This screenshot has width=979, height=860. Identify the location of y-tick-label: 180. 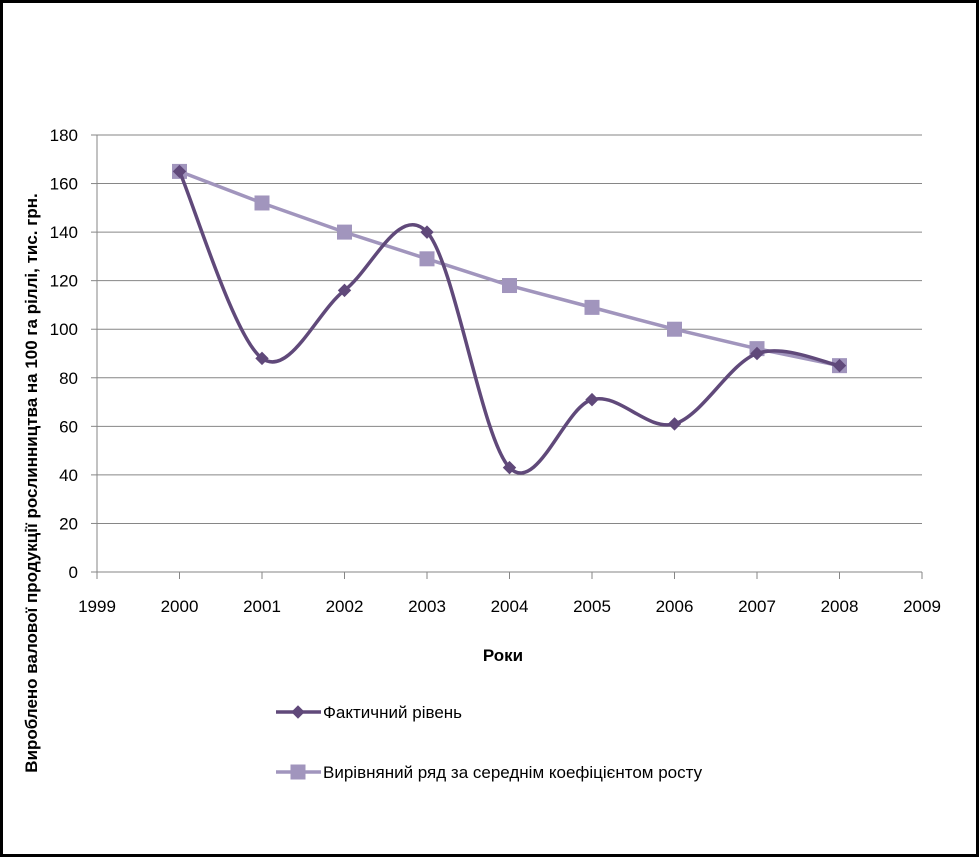
(64, 135).